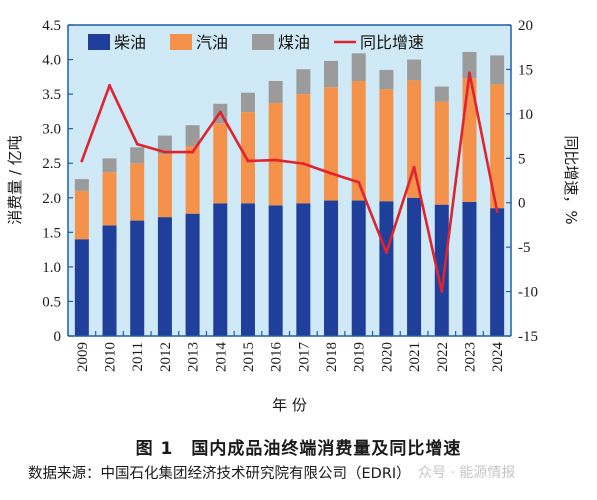 The height and width of the screenshot is (500, 597). Describe the element at coordinates (249, 357) in the screenshot. I see `x-tick-label: 2015` at that location.